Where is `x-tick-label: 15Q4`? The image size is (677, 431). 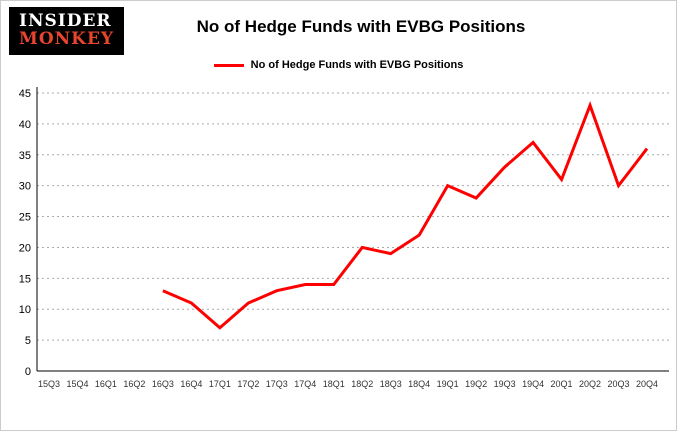 x-tick-label: 15Q4 is located at coordinates (77, 384).